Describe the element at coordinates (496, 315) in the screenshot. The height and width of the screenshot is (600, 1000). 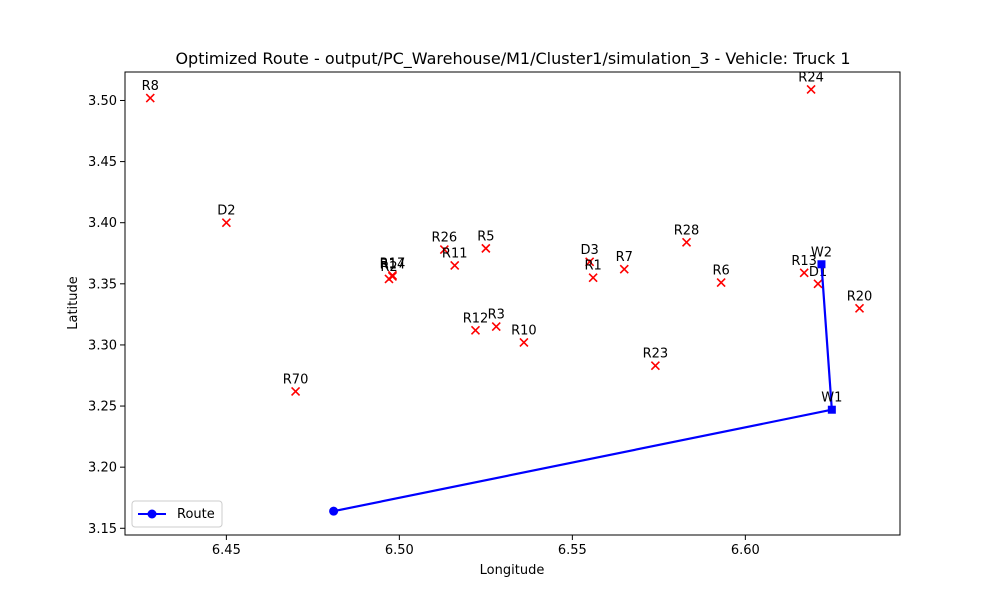
I see `location-label-r3: R3` at that location.